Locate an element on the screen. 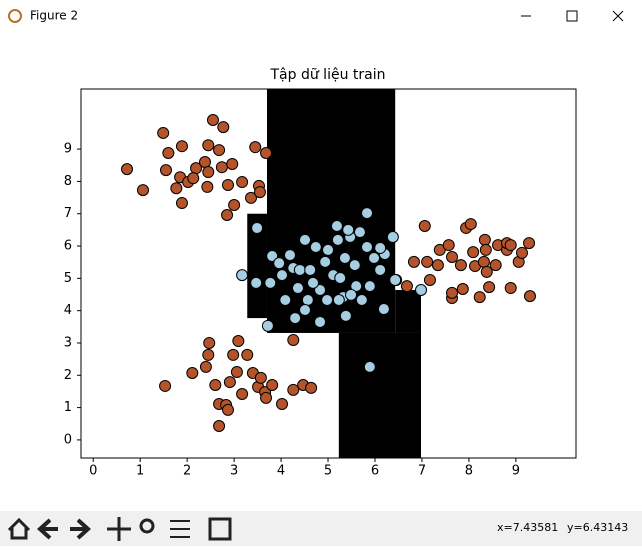 The image size is (642, 550). home-button is located at coordinates (19, 528).